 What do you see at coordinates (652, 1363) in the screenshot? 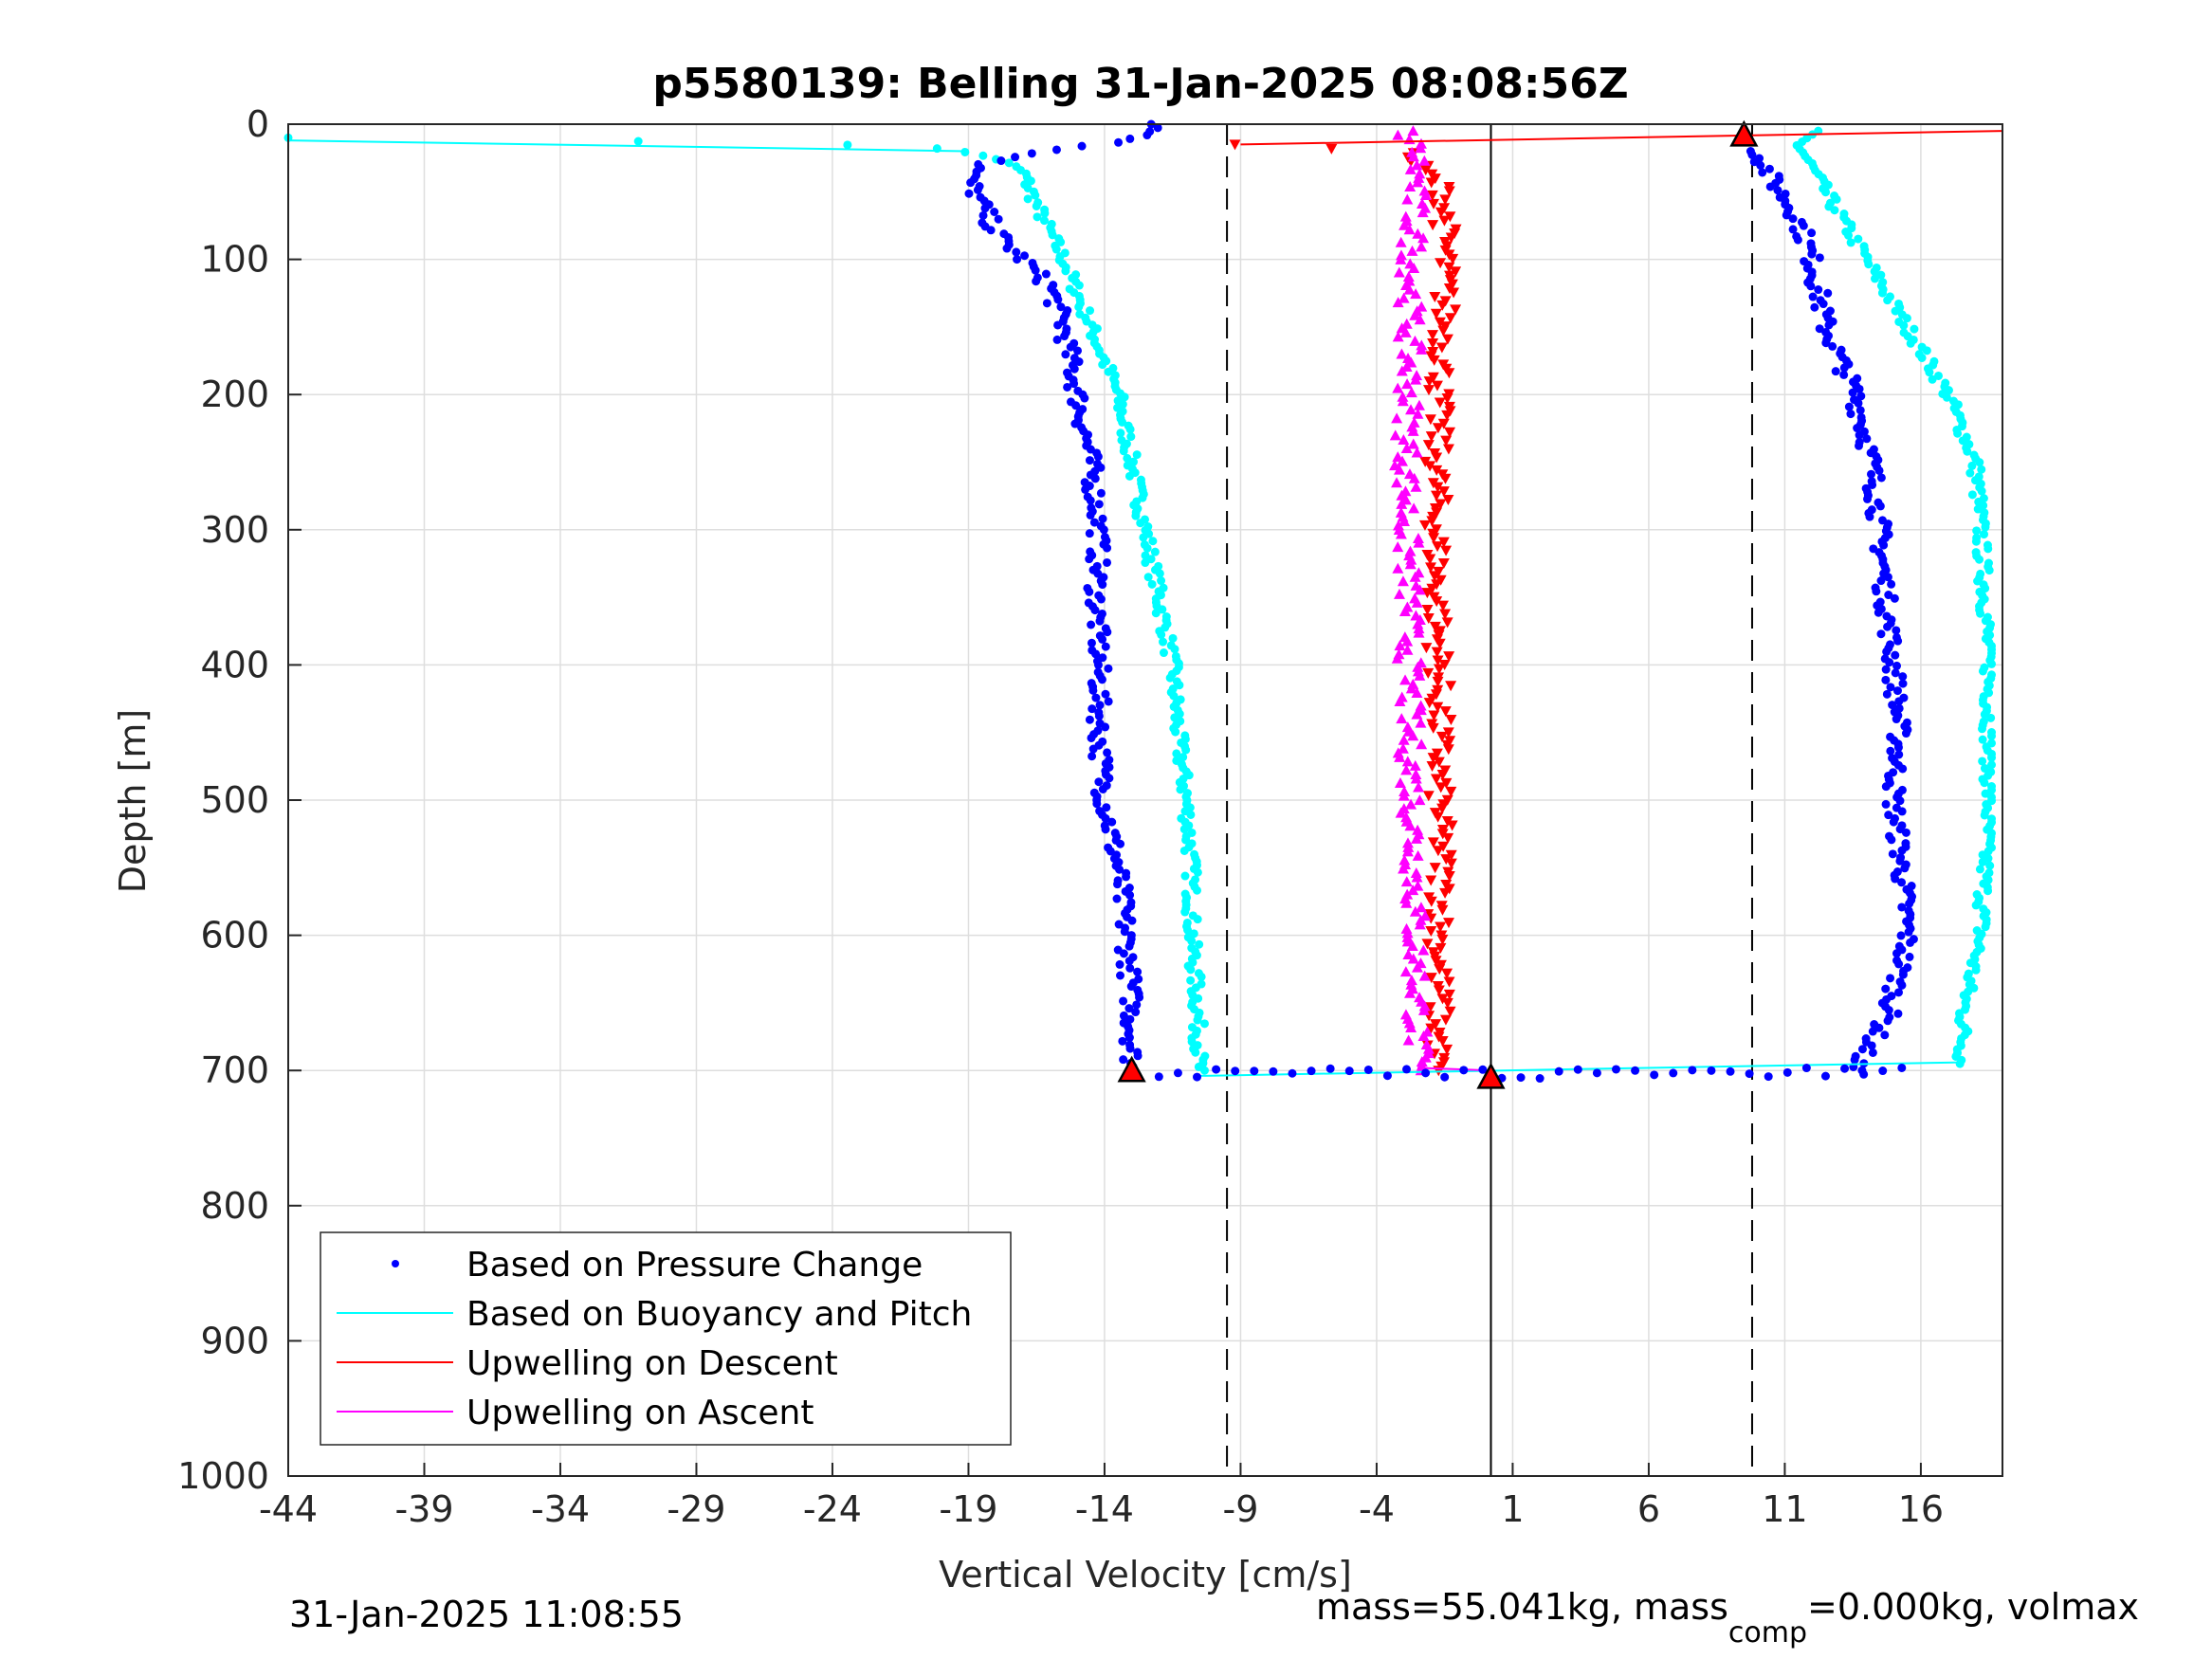
I see `legend-label-descent: Upwelling on Descent` at bounding box center [652, 1363].